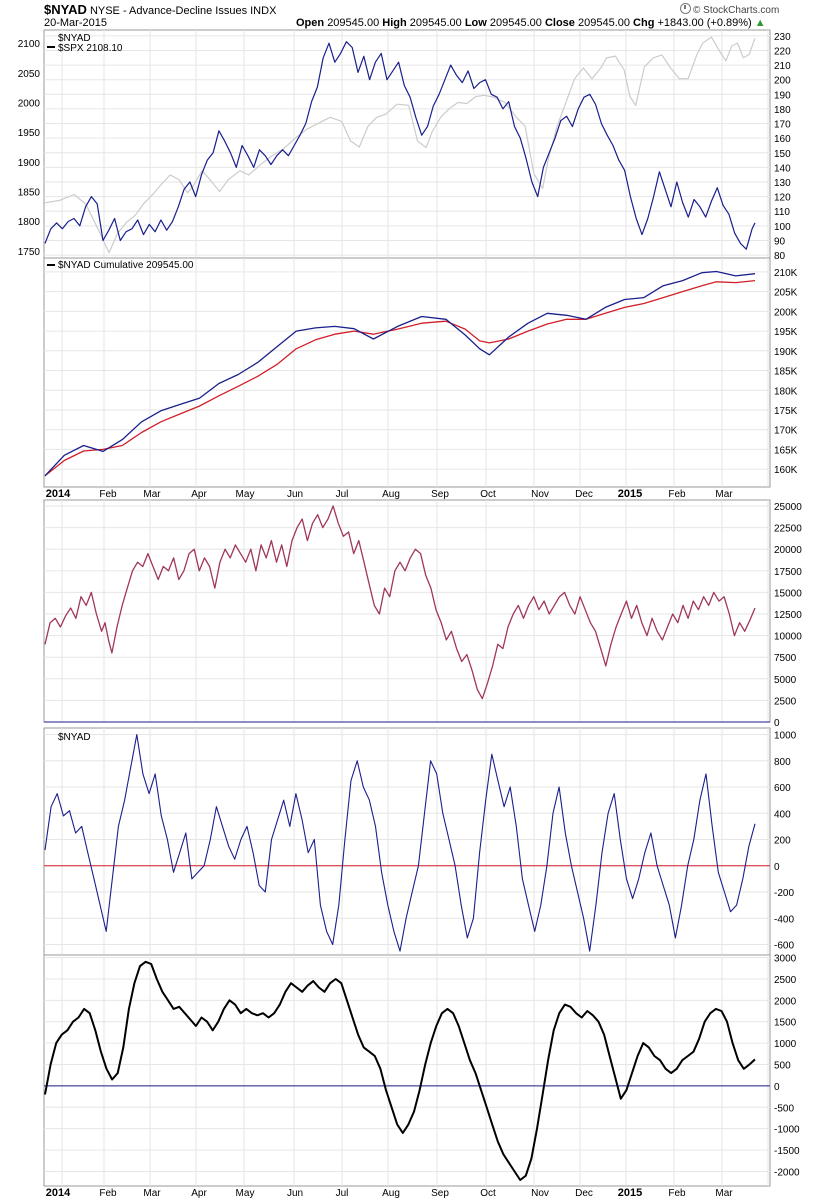 This screenshot has height=1200, width=820. What do you see at coordinates (785, 658) in the screenshot?
I see `right-axis-tick: 7500` at bounding box center [785, 658].